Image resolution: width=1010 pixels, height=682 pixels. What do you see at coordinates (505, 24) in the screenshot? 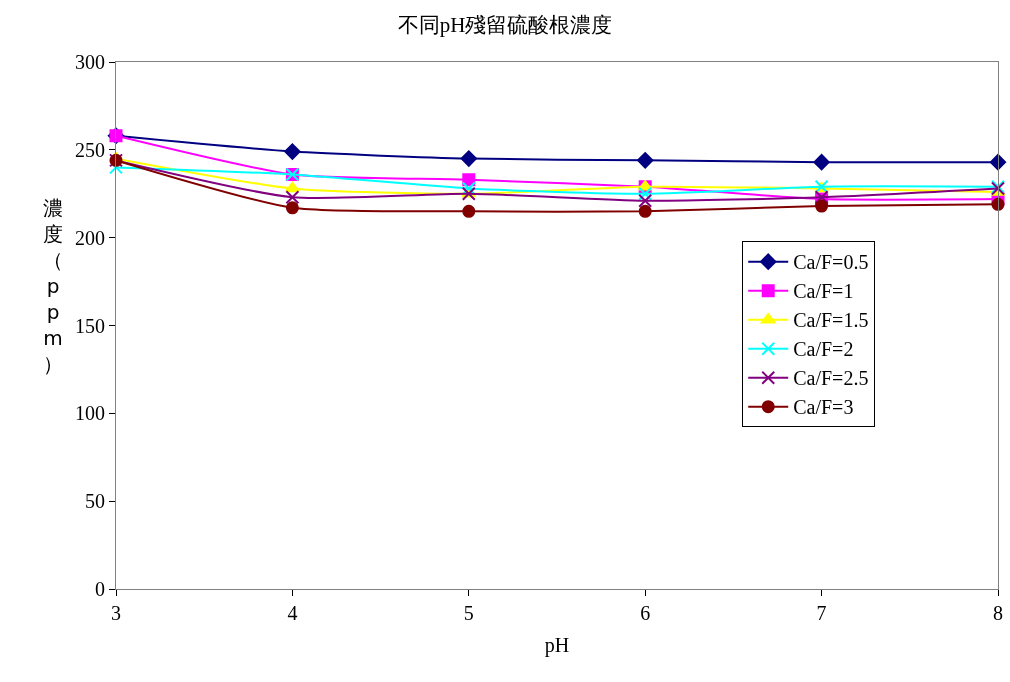
I see `chart-title: 不同pH殘留硫酸根濃度` at bounding box center [505, 24].